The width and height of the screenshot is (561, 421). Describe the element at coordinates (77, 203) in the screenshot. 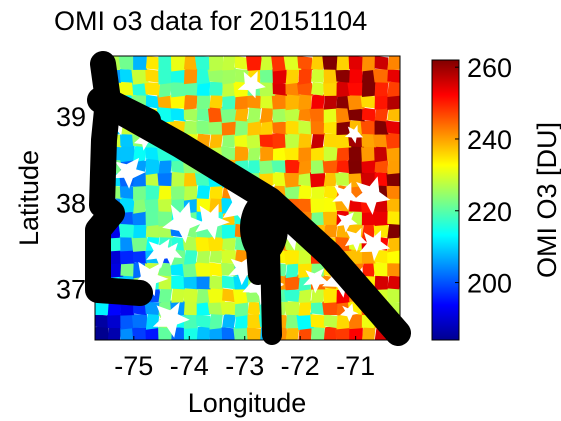

I see `y-axis: 37 38 39` at that location.